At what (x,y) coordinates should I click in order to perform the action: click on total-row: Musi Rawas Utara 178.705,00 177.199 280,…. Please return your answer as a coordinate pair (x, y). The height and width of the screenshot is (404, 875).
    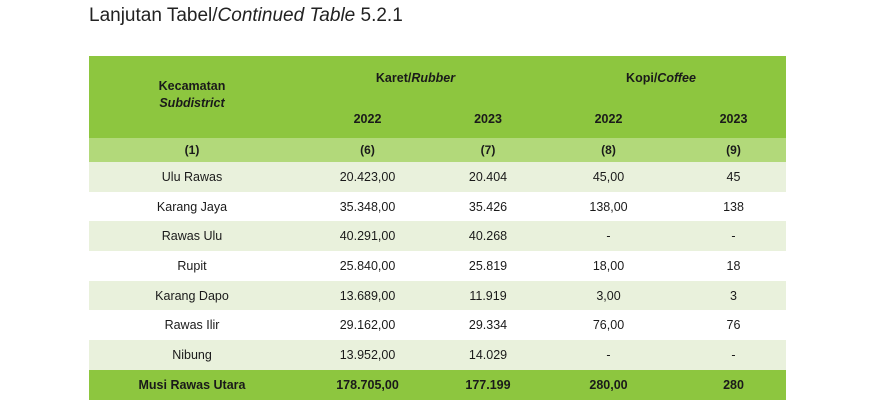
    Looking at the image, I should click on (438, 384).